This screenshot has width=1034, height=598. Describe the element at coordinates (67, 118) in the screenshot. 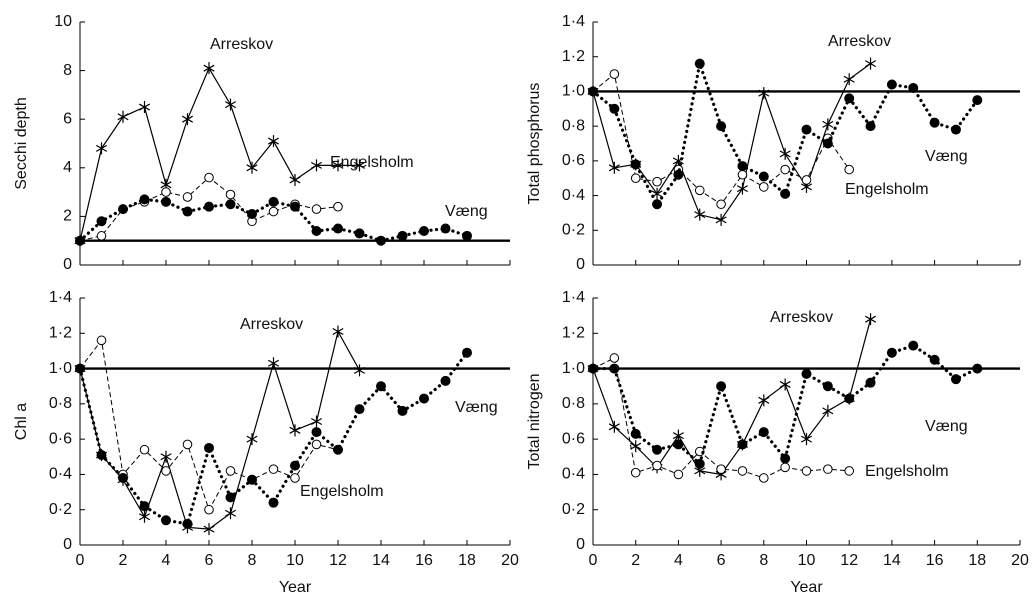

I see `y-tick-label: 6` at that location.